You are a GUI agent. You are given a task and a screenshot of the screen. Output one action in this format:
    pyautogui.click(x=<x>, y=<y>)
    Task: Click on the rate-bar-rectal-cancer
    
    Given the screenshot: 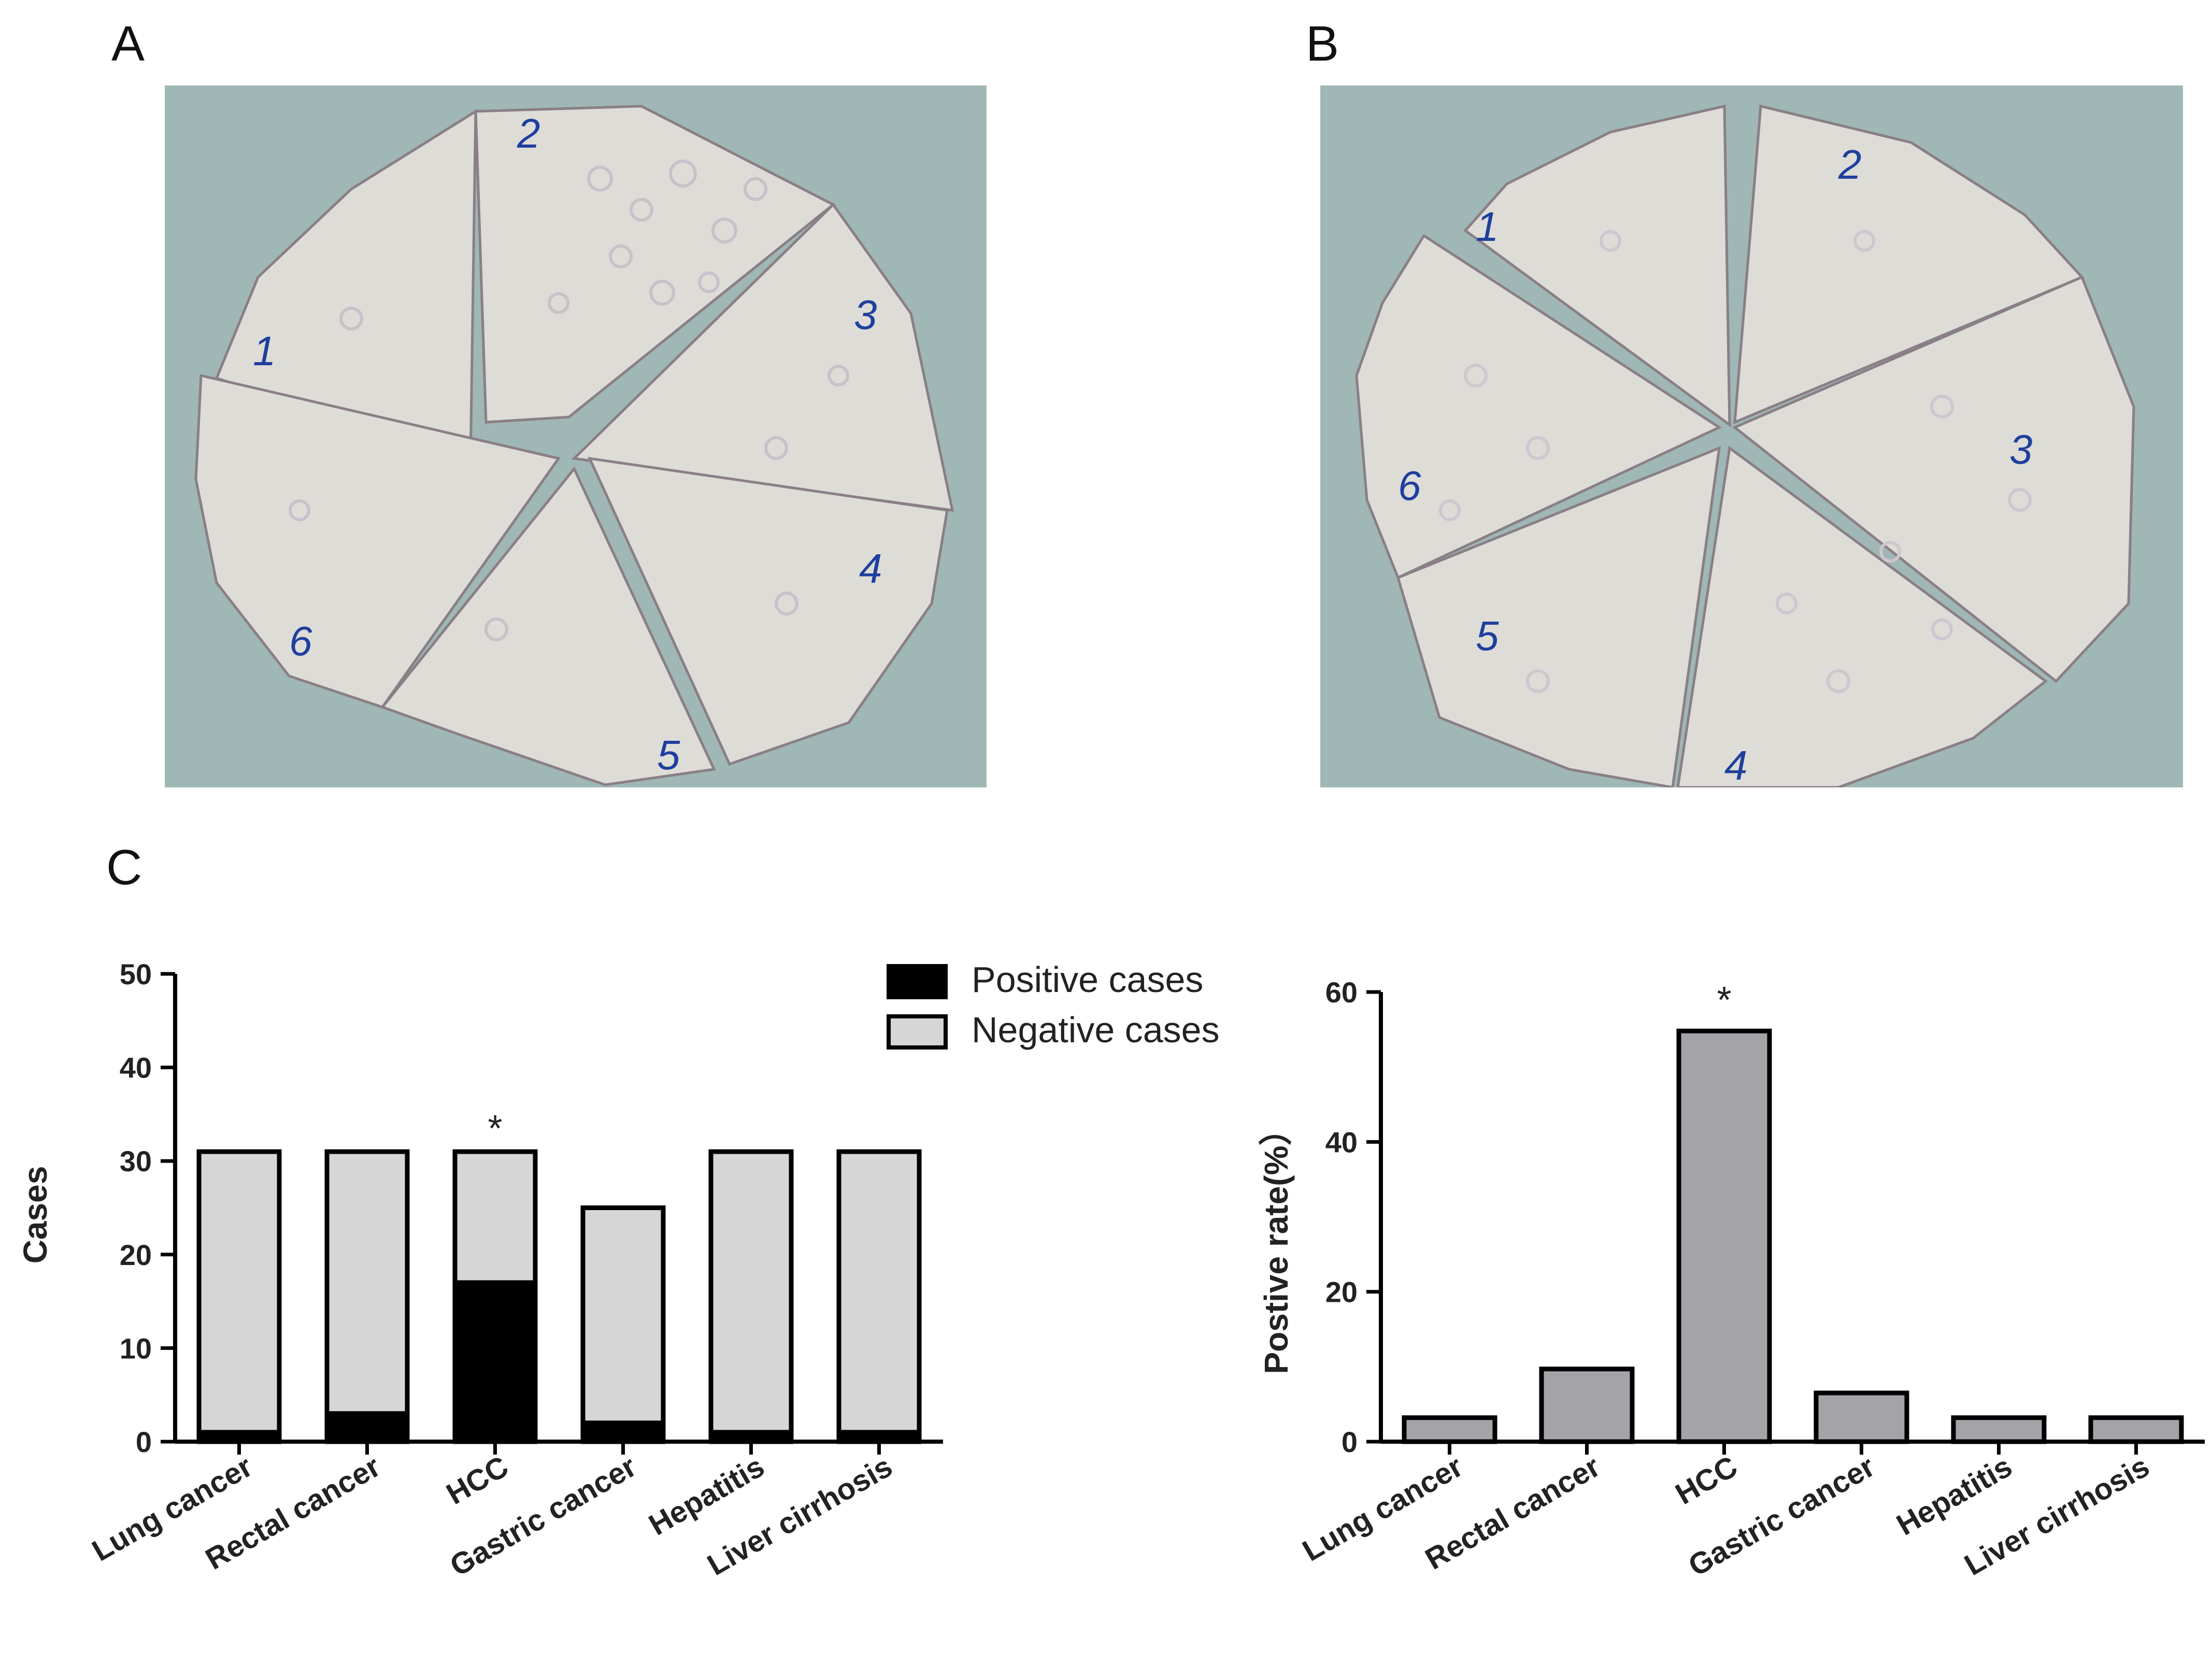 What is the action you would take?
    pyautogui.click(x=1587, y=1405)
    